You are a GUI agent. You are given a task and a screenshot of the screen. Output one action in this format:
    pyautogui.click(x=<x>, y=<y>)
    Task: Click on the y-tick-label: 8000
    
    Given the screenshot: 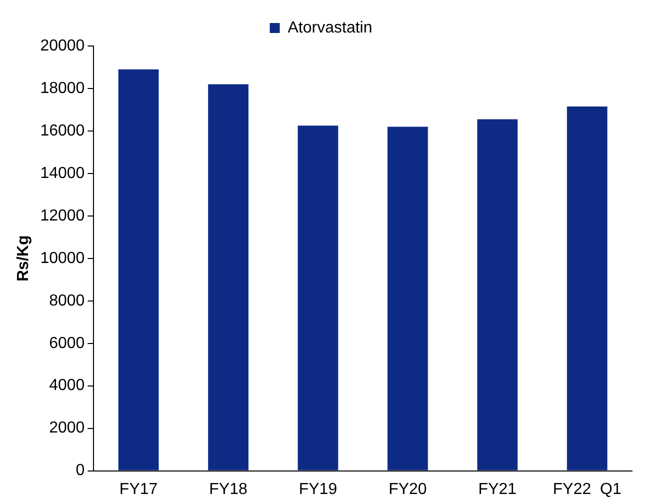 What is the action you would take?
    pyautogui.click(x=67, y=301)
    